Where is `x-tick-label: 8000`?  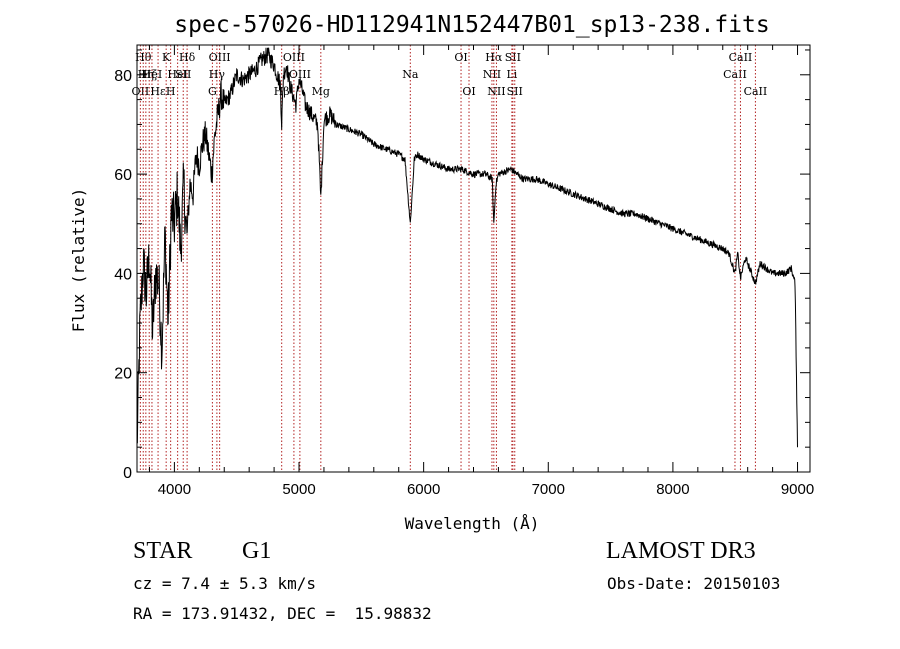
x-tick-label: 8000 is located at coordinates (672, 489).